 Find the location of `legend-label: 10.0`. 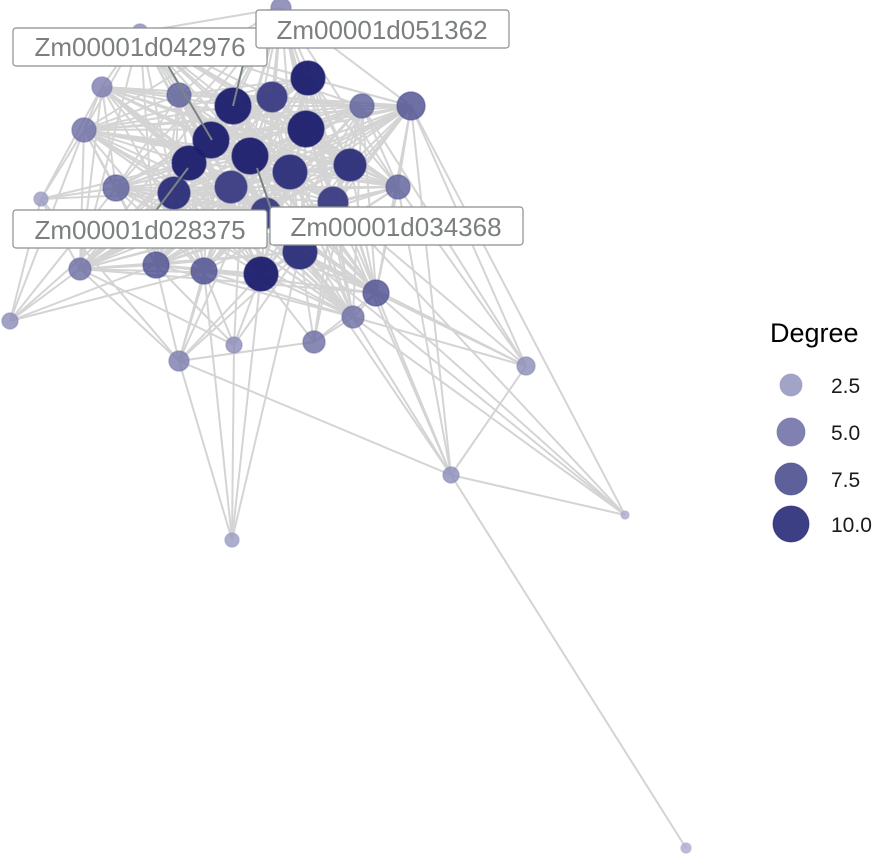

legend-label: 10.0 is located at coordinates (851, 525).